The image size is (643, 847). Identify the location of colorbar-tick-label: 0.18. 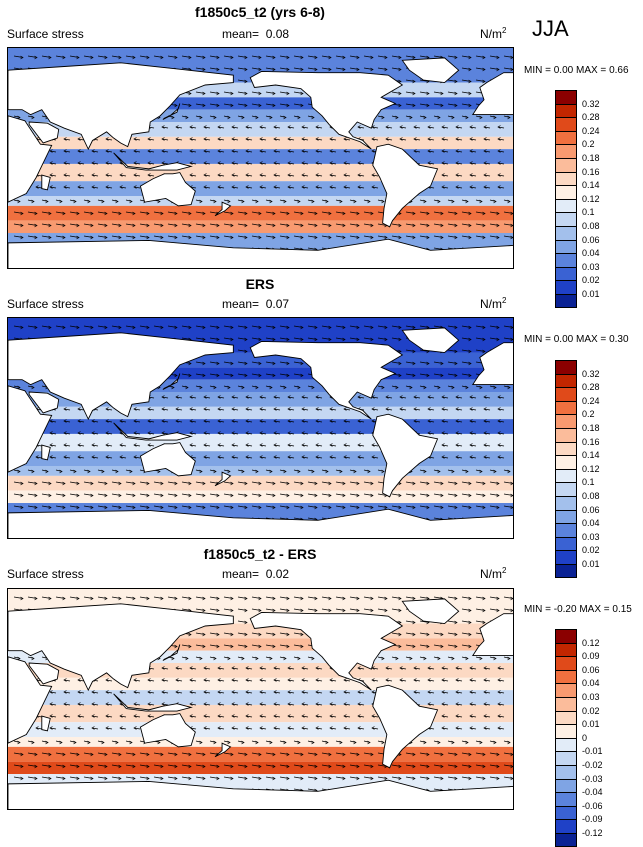
(591, 158).